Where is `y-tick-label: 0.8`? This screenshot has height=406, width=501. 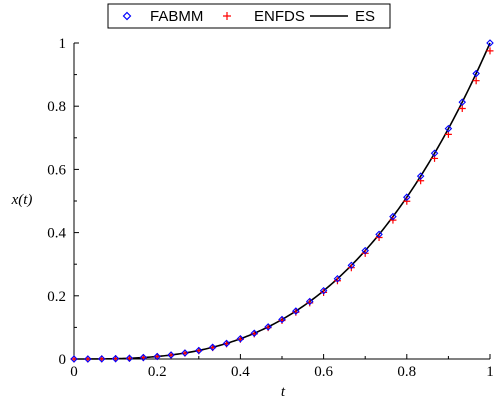 y-tick-label: 0.8 is located at coordinates (56, 107).